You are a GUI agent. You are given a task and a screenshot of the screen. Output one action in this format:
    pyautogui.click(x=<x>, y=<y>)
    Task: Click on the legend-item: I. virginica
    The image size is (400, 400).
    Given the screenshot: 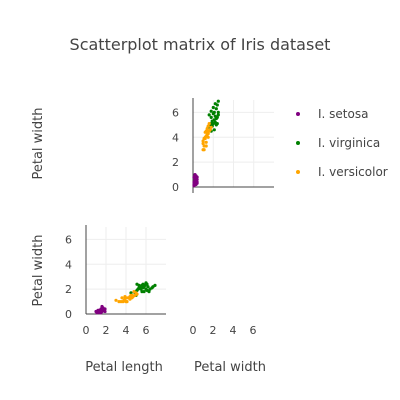 What is the action you would take?
    pyautogui.click(x=338, y=143)
    